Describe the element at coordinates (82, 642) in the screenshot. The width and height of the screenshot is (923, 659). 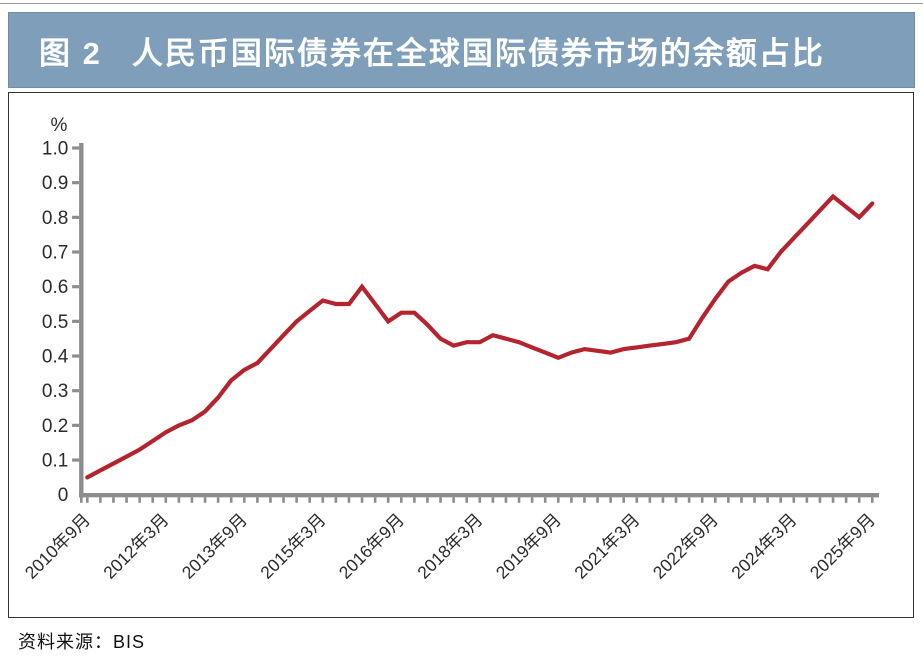
I see `source-caption: 资料来源：BIS` at that location.